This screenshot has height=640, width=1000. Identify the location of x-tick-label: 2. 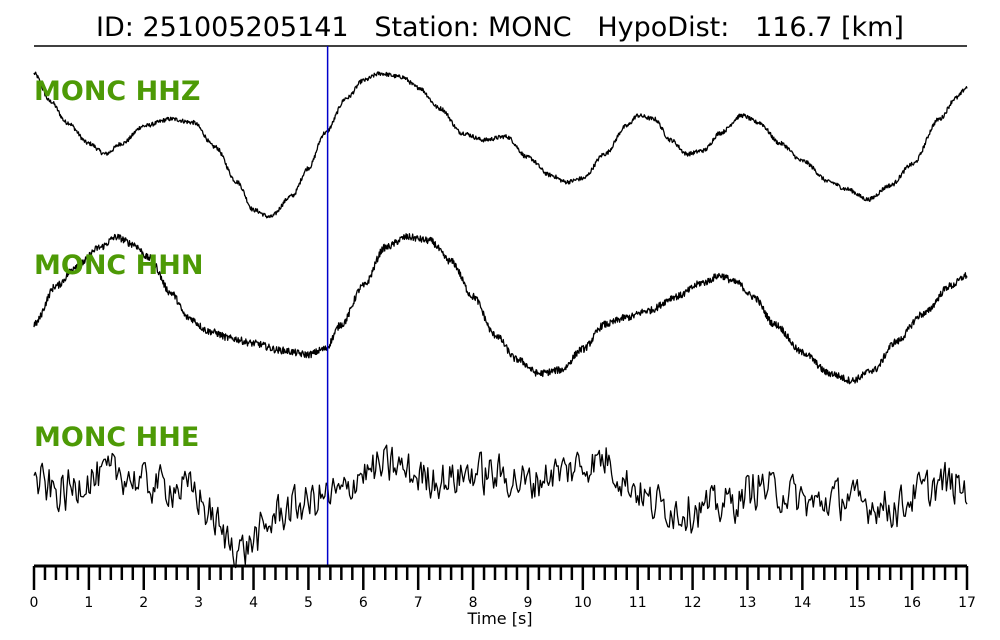
(143, 603).